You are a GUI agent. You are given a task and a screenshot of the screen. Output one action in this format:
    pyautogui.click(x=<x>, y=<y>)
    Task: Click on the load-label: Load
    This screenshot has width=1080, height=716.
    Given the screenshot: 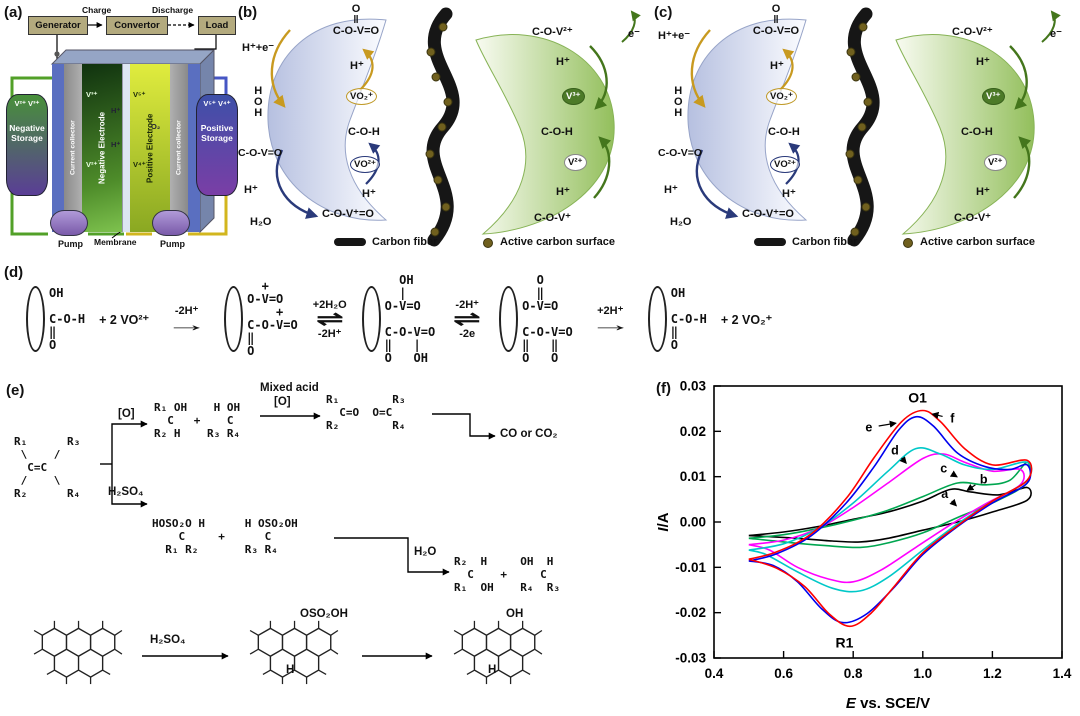 What is the action you would take?
    pyautogui.click(x=217, y=25)
    